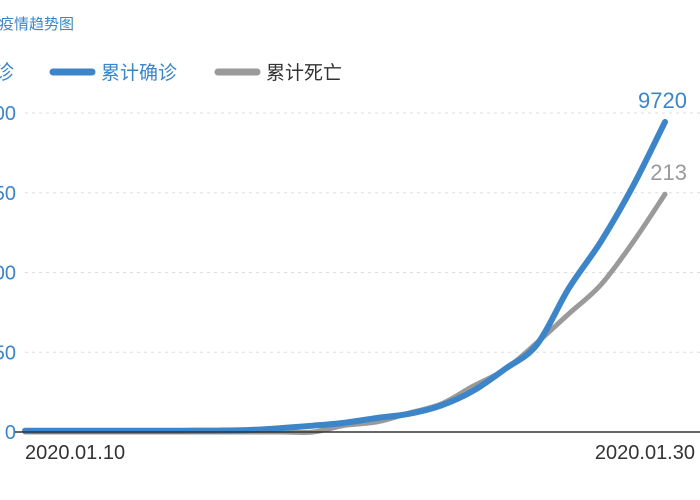 This screenshot has height=500, width=700. I want to click on end-label-confirmed: 9720, so click(662, 100).